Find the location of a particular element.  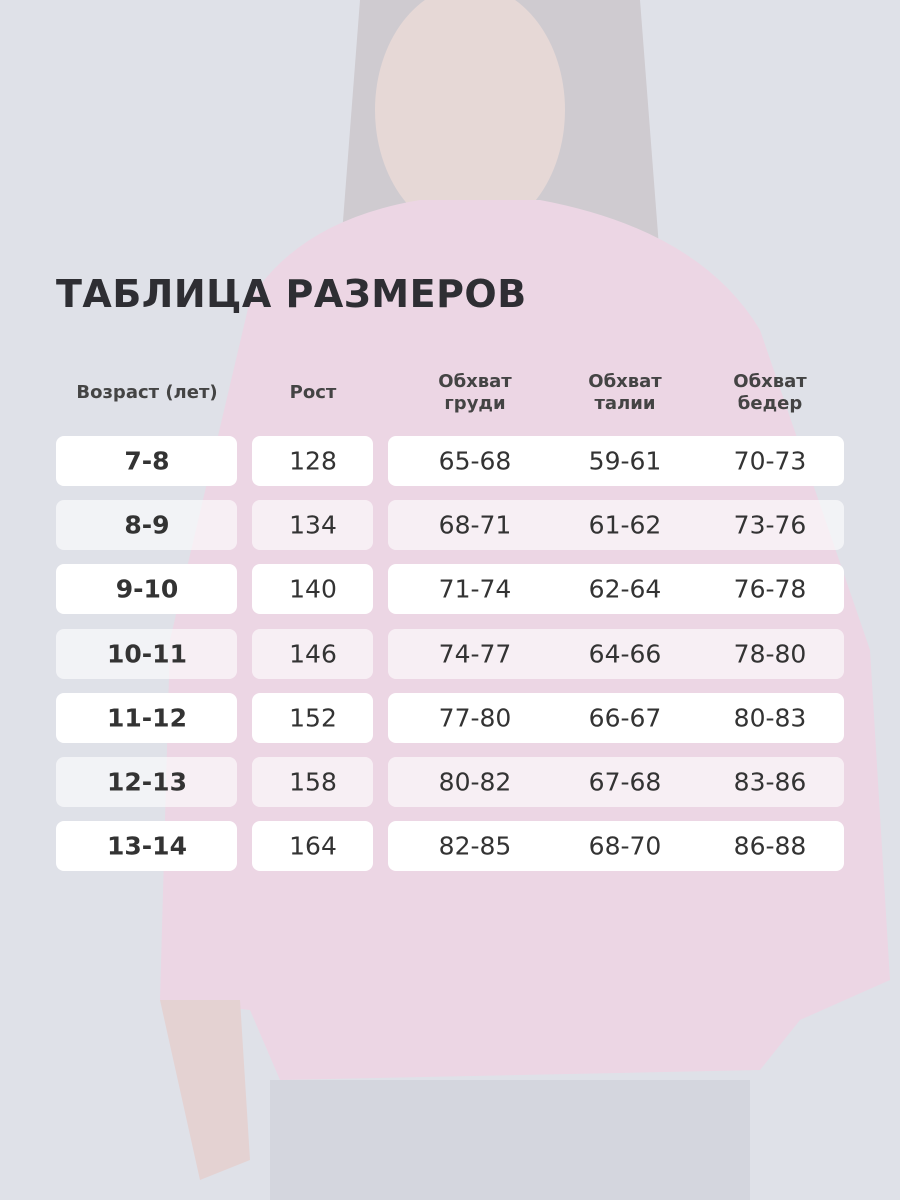

value-cell: 140 is located at coordinates (313, 589).